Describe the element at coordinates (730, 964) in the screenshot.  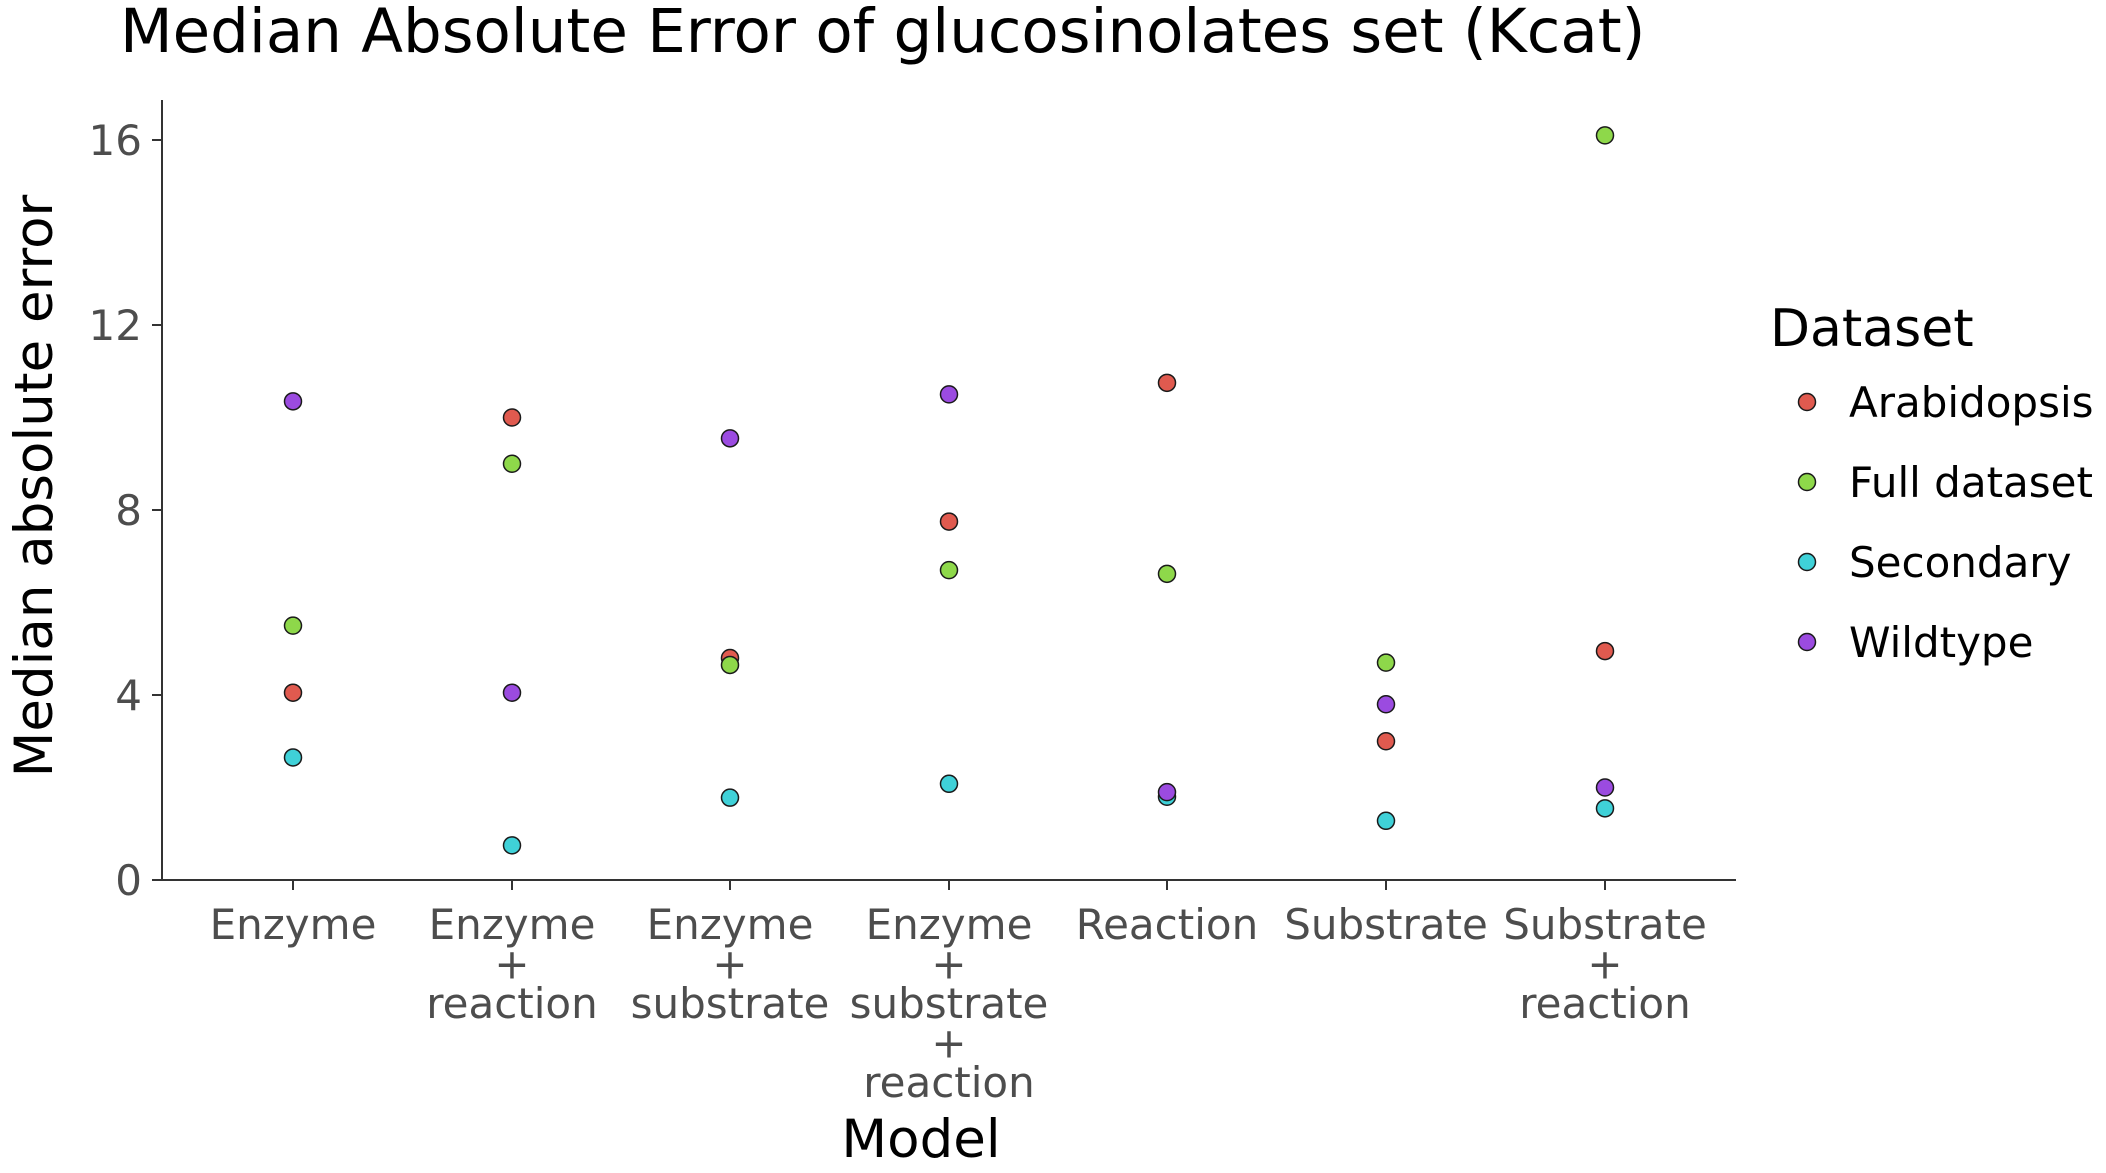
I see `x-tick-label: Enzyme + substrate` at that location.